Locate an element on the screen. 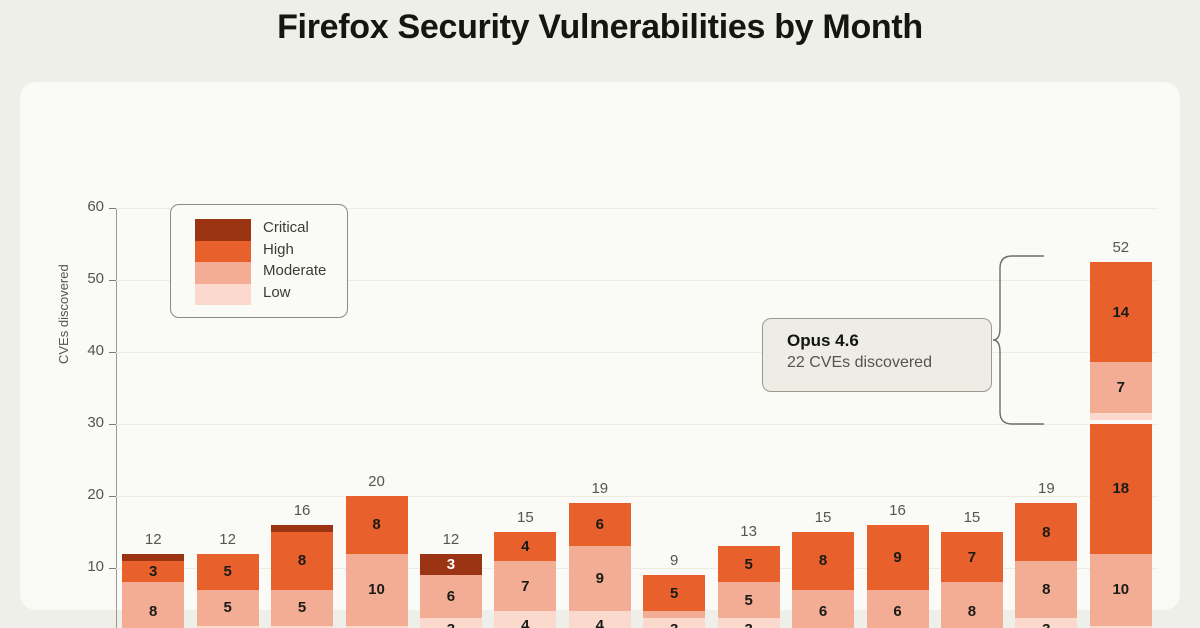 The image size is (1200, 628). bar-group: 6 8 15 is located at coordinates (823, 418).